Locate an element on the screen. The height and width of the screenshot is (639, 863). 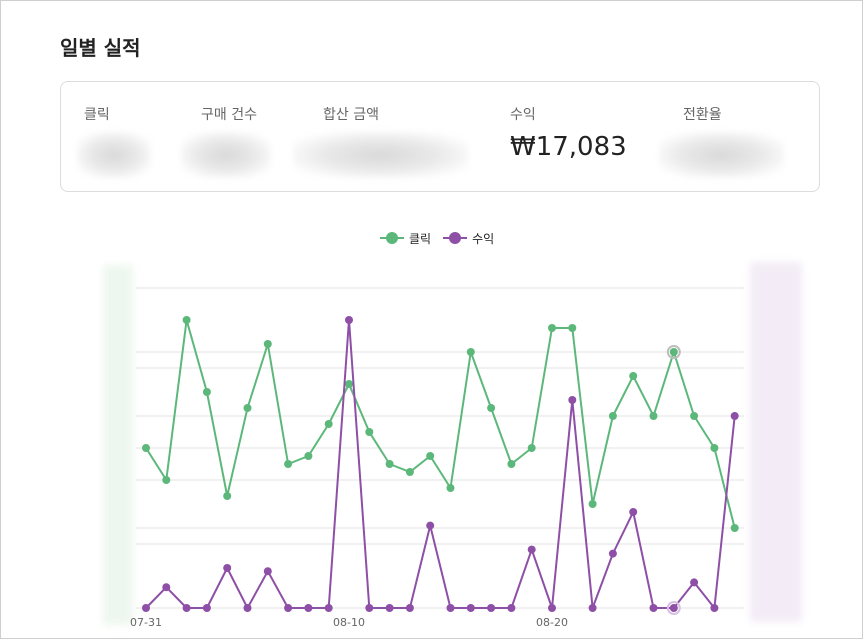
legend-item-revenue: 수익 is located at coordinates (468, 238).